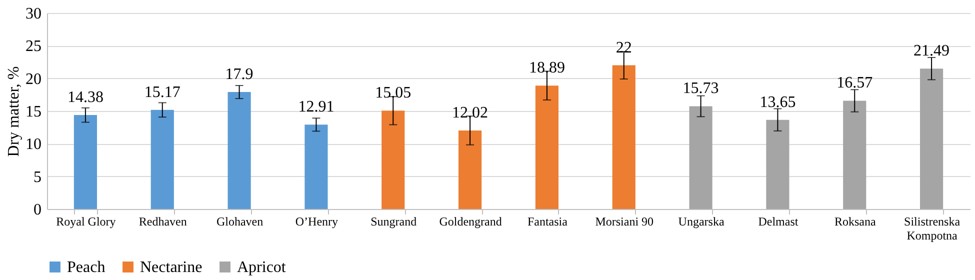 The image size is (975, 280). Describe the element at coordinates (624, 221) in the screenshot. I see `x-tick-label: Morsiani 90` at that location.